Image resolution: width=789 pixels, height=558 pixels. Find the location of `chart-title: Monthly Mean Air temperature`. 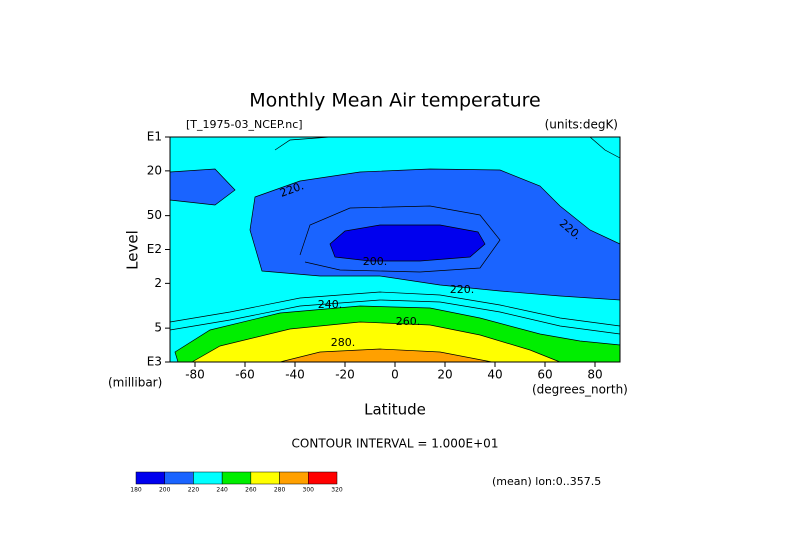

chart-title: Monthly Mean Air temperature is located at coordinates (394, 101).